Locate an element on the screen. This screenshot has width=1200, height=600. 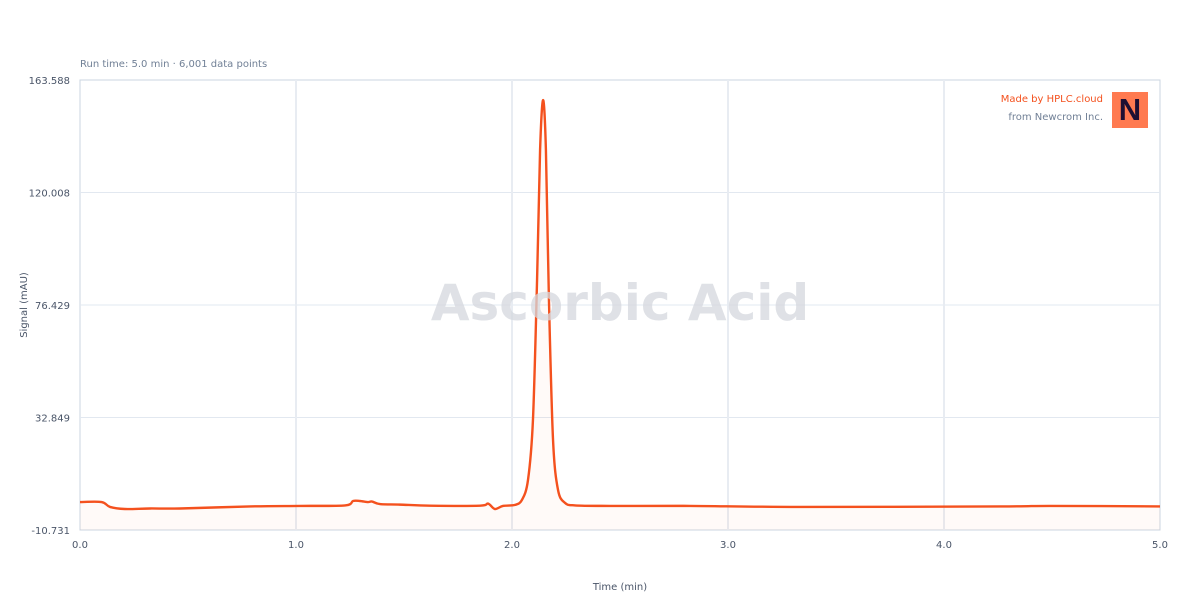
compound-watermark: Ascorbic Acid is located at coordinates (620, 303).